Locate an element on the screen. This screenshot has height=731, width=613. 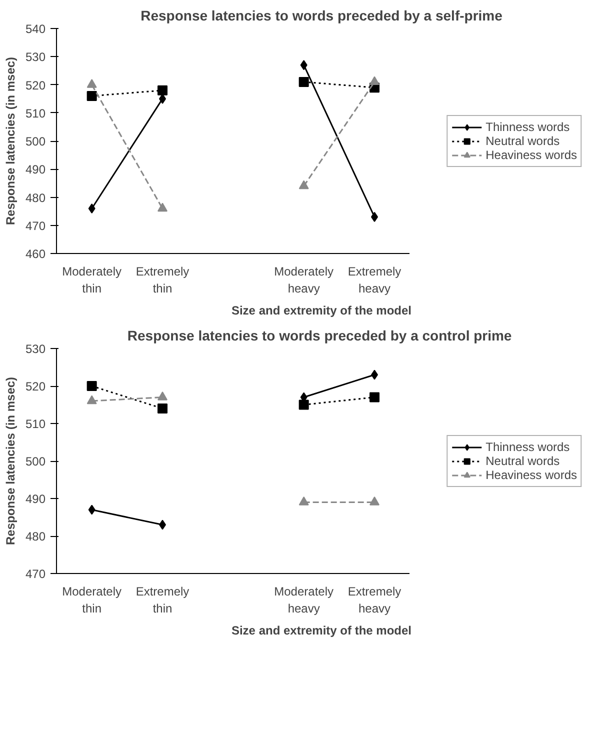
chart-title: Response latencies to words preceded by a self-prime is located at coordinates (321, 16).